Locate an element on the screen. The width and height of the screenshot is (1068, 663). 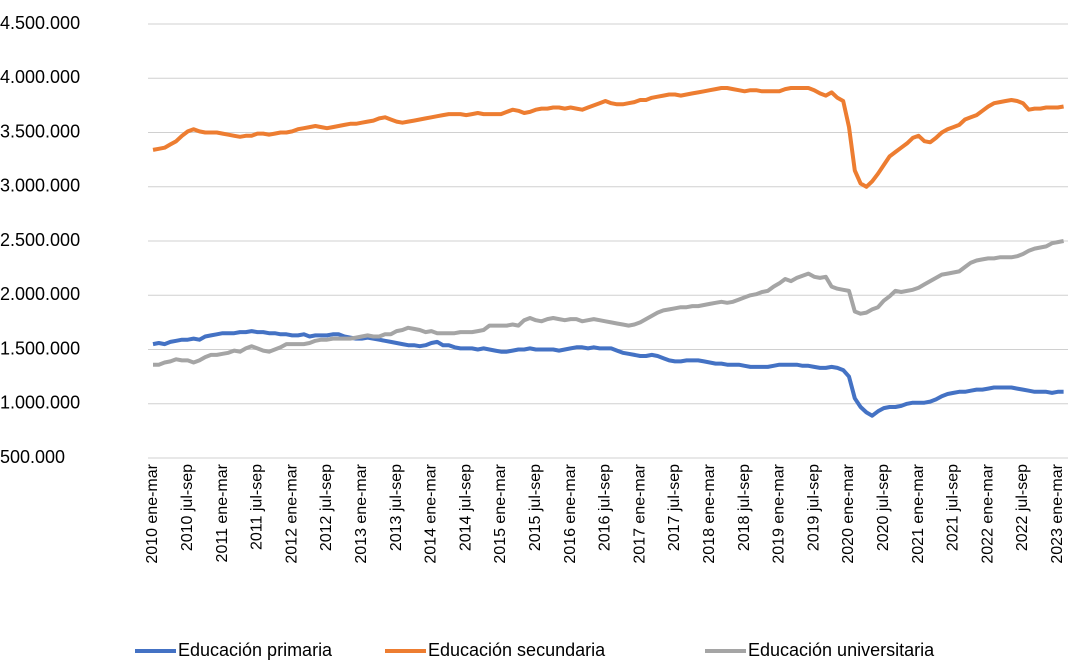
x-tick-label: 2012 ene-mar is located at coordinates (291, 513).